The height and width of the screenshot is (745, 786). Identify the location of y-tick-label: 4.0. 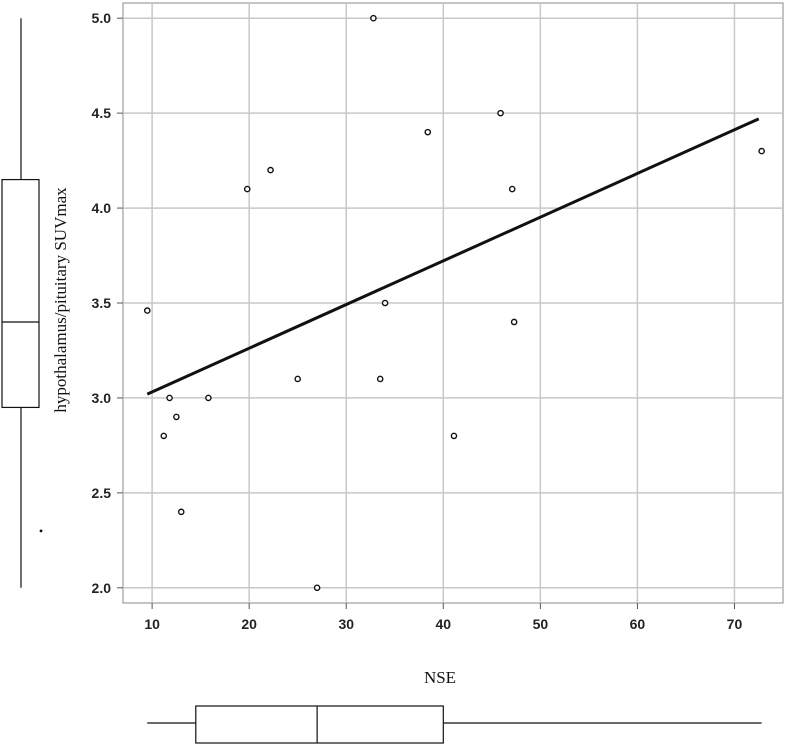
(102, 208).